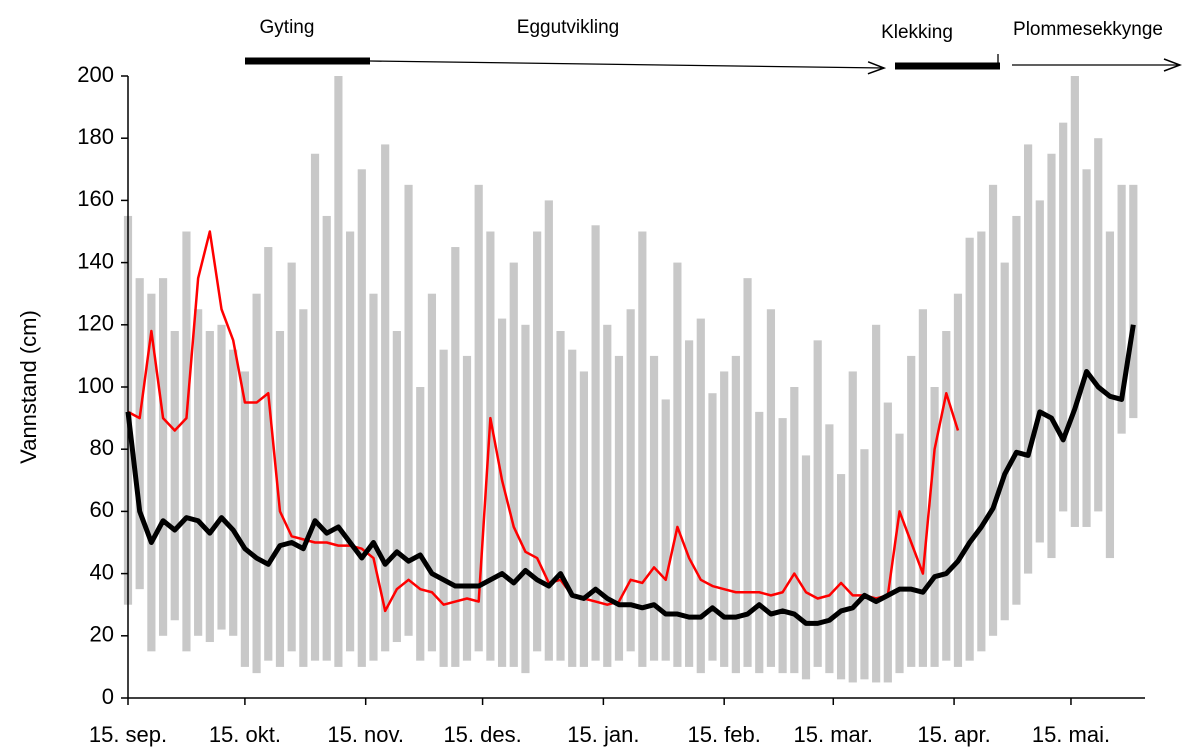  I want to click on y-tick-label: 180, so click(95, 136).